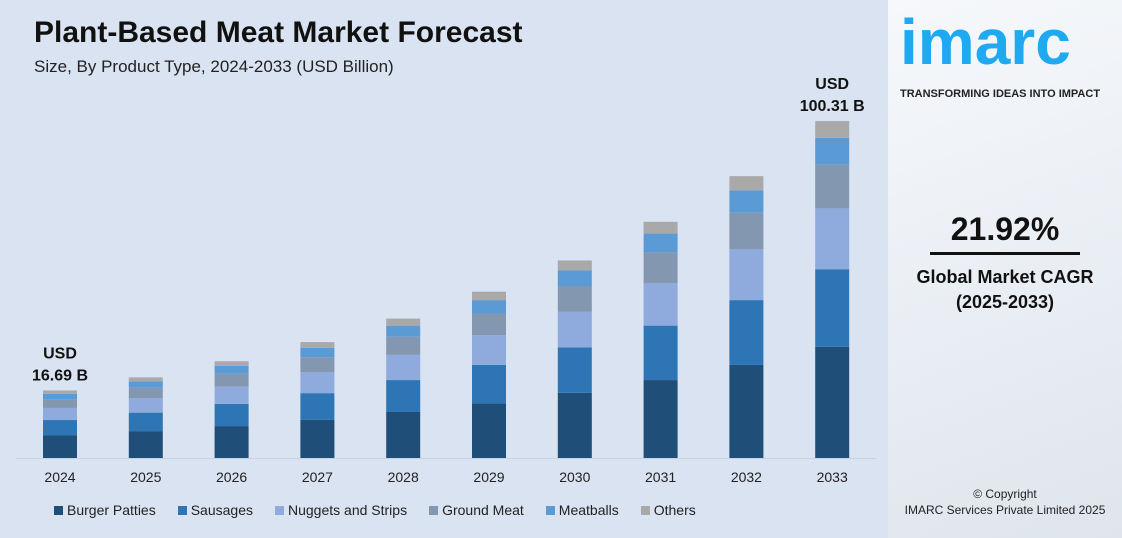 The width and height of the screenshot is (1122, 538). What do you see at coordinates (574, 425) in the screenshot?
I see `bar-segment-burger-patties-2030` at bounding box center [574, 425].